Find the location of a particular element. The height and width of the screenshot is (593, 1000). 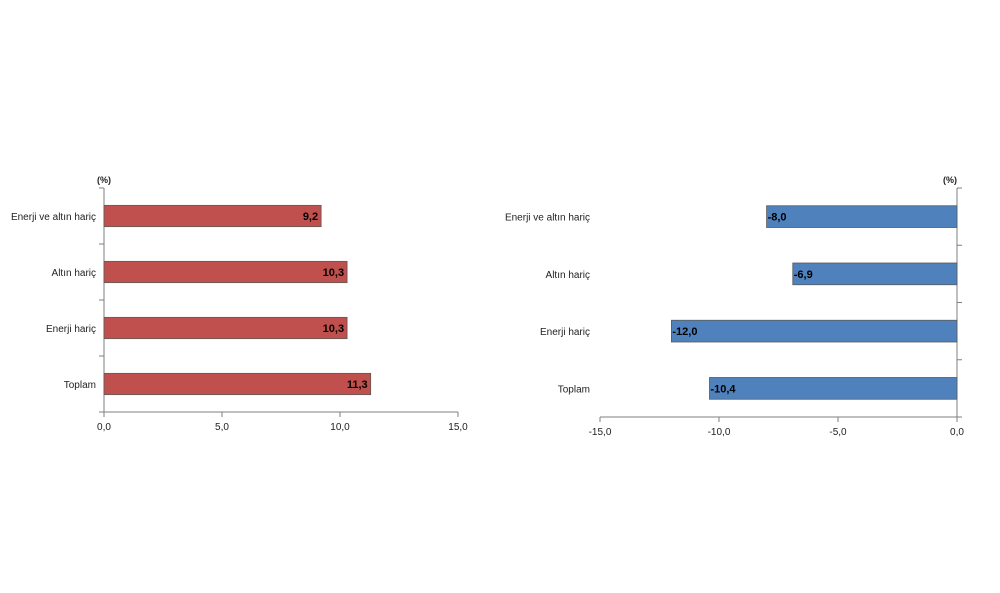

data-label: -12,0 is located at coordinates (684, 332).